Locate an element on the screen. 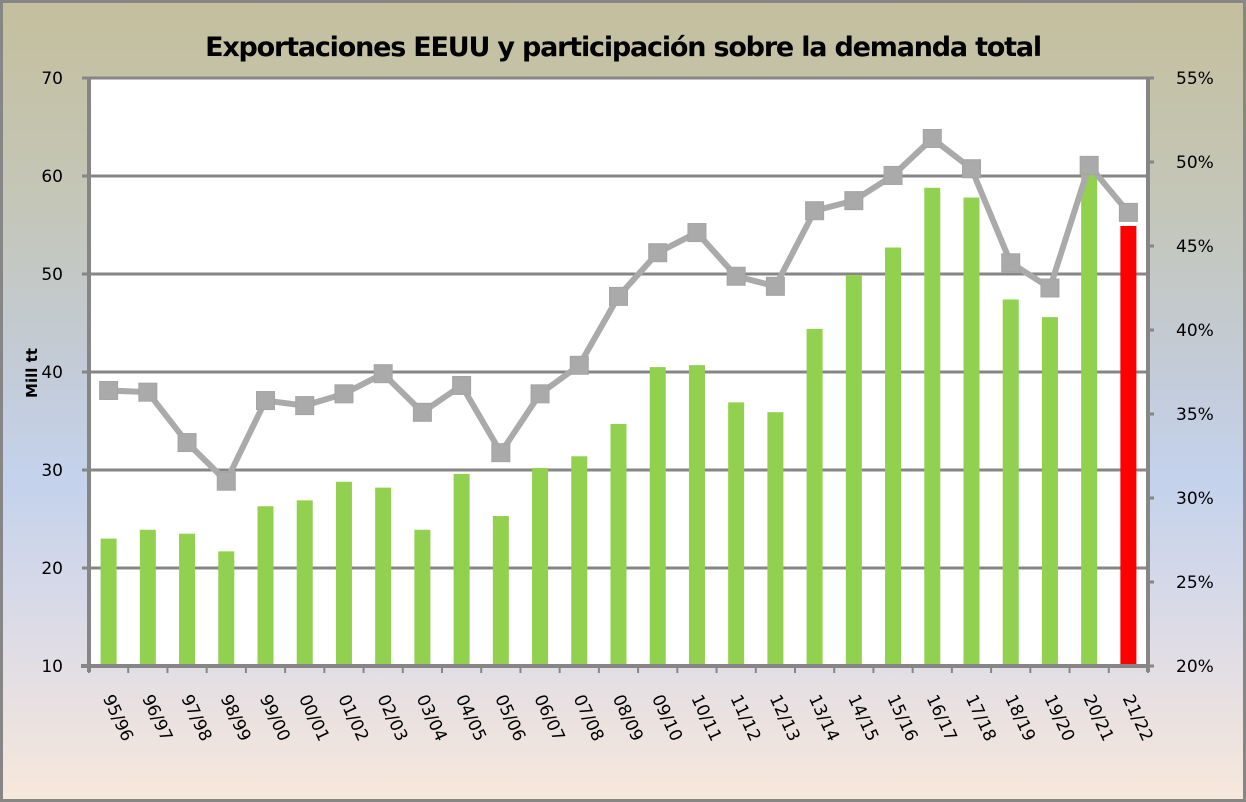  x-tick-label: 17/18 is located at coordinates (980, 718).